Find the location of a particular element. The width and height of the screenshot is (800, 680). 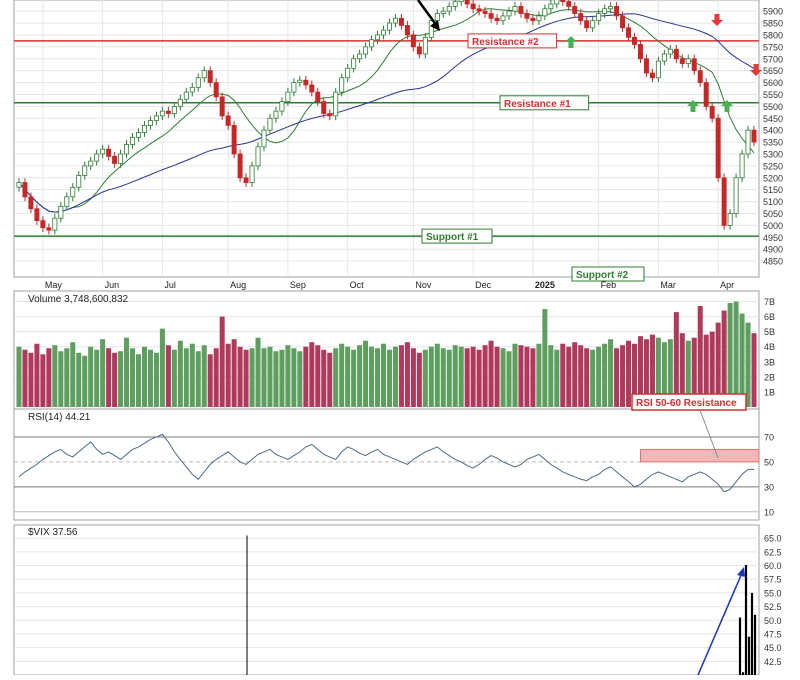

price-tick-label: 4900 is located at coordinates (773, 250).